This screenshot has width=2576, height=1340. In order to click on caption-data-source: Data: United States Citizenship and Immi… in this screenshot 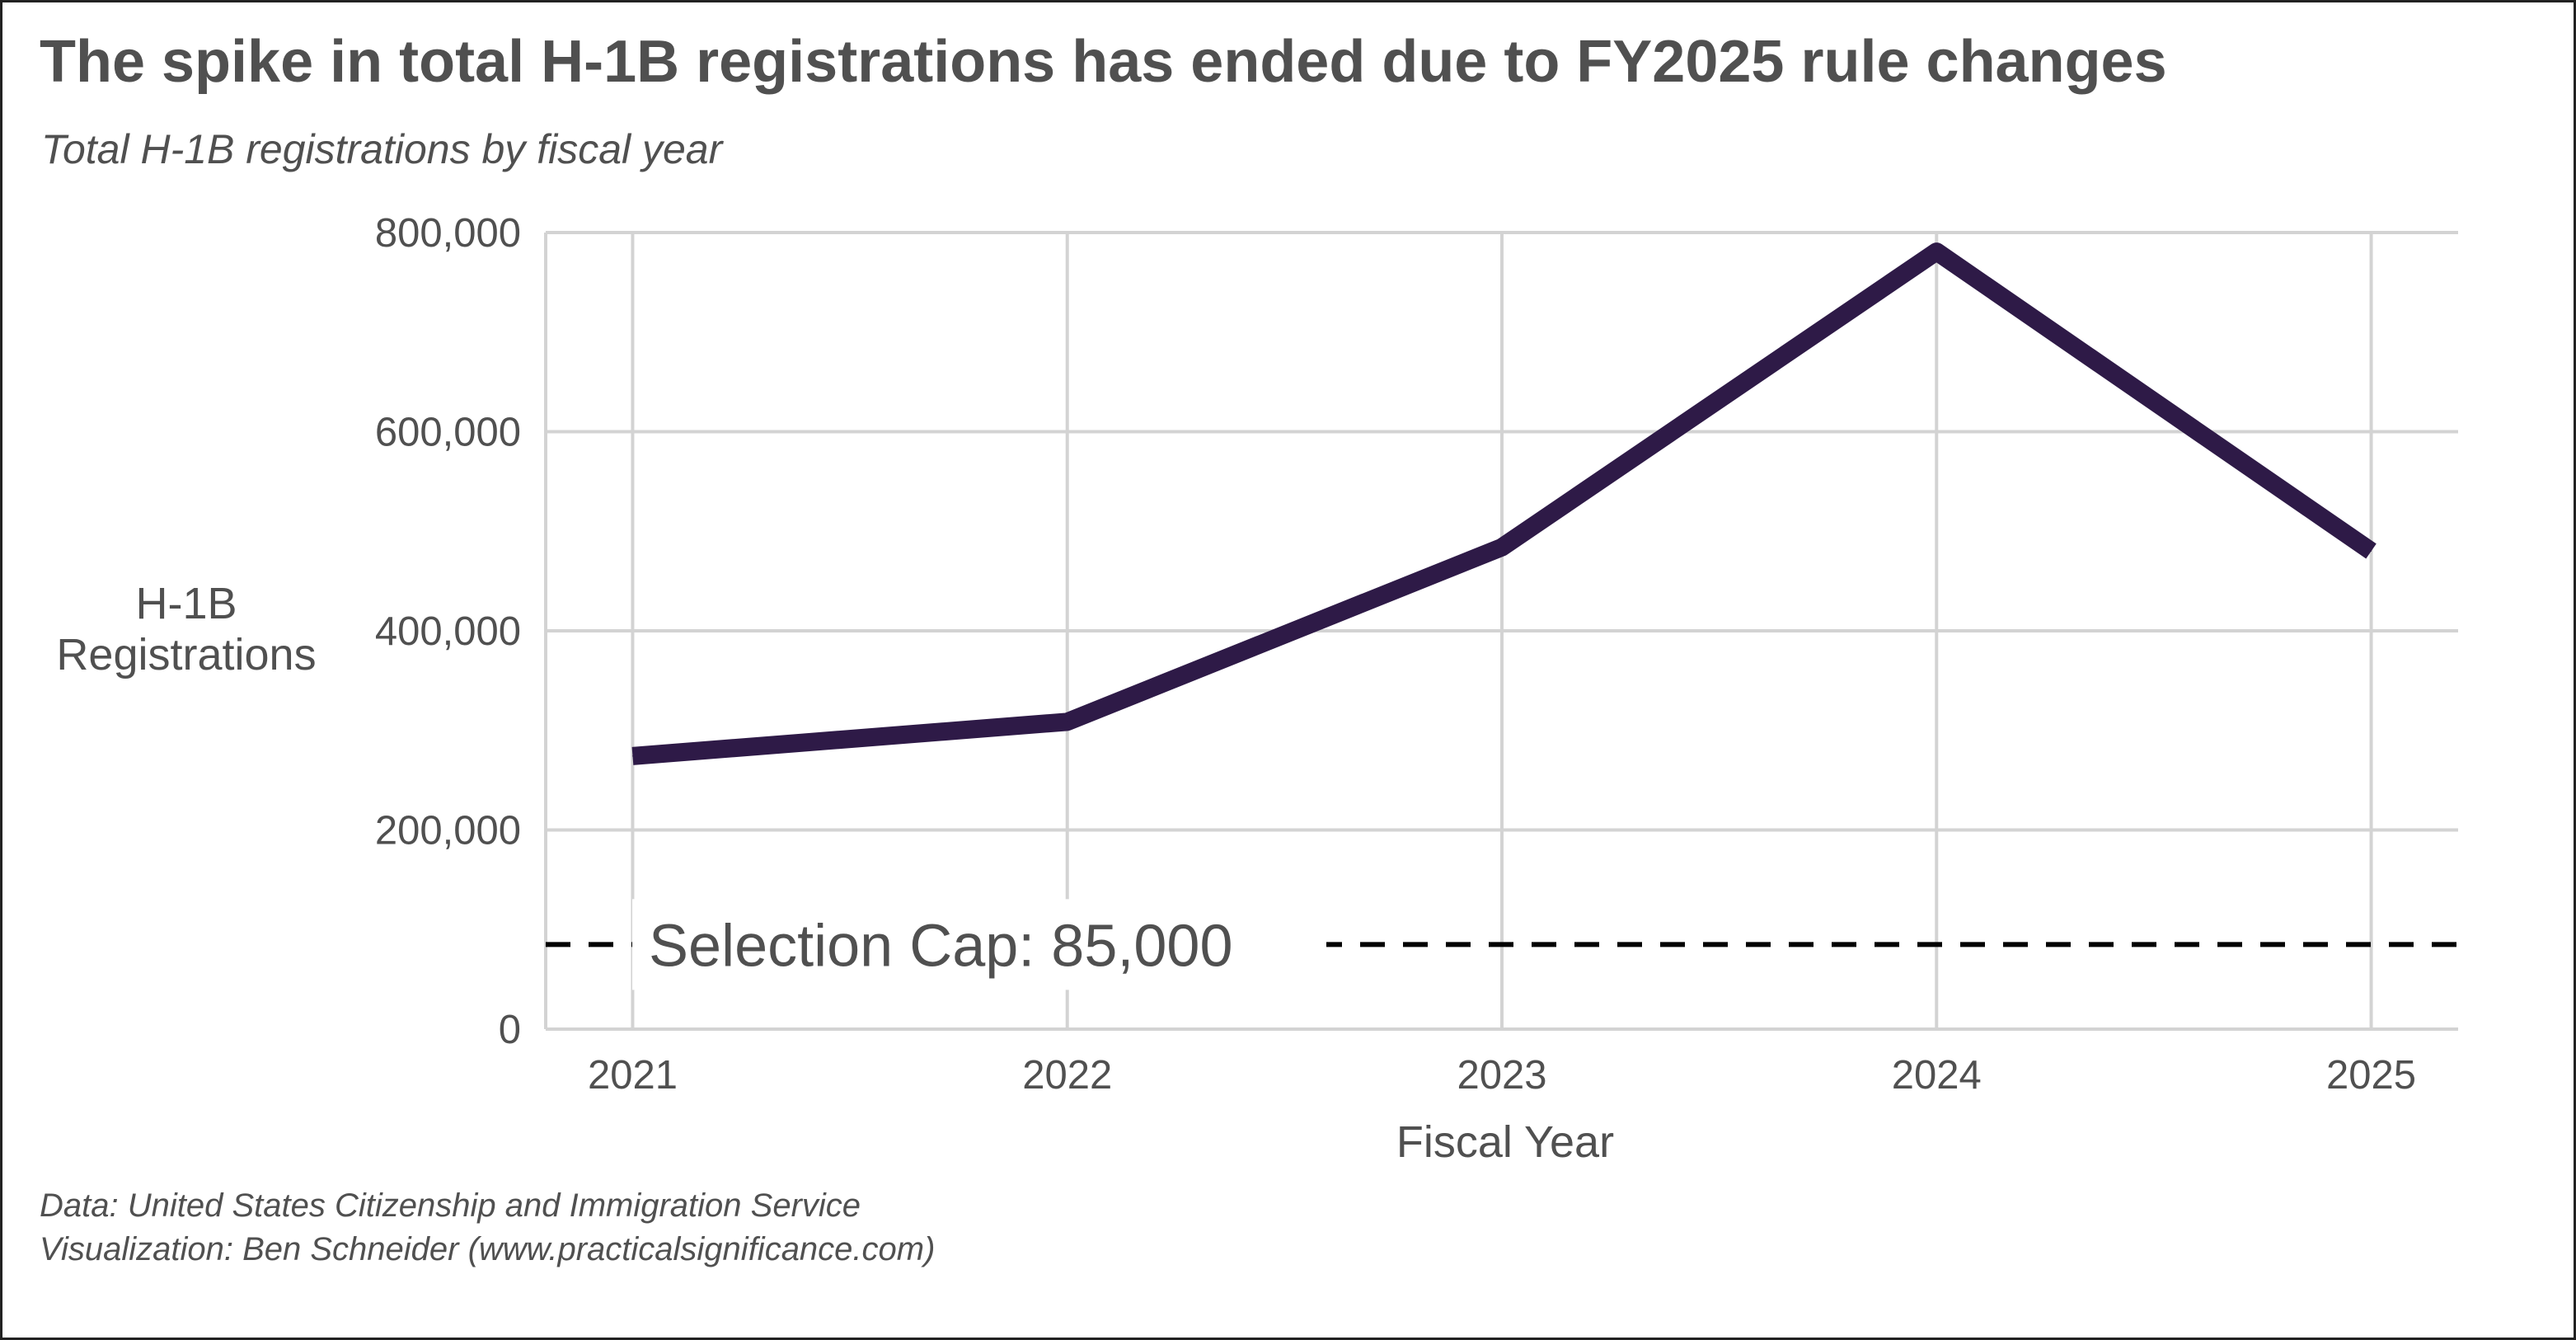, I will do `click(450, 1205)`.